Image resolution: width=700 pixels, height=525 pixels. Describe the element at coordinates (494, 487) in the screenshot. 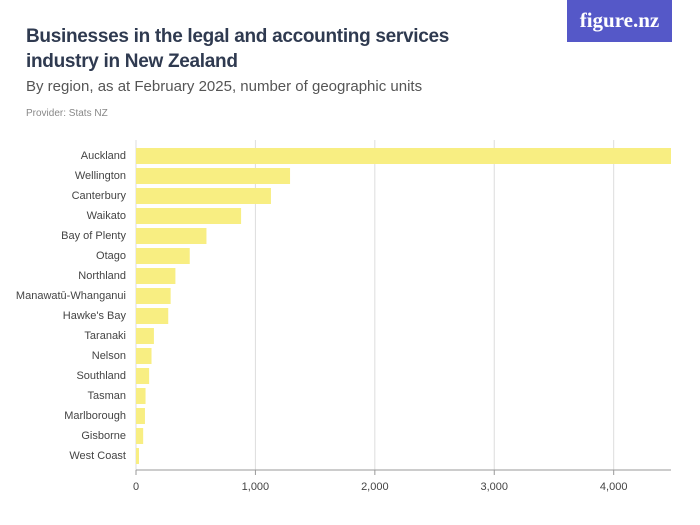

I see `x-tick-label: 3,000` at that location.